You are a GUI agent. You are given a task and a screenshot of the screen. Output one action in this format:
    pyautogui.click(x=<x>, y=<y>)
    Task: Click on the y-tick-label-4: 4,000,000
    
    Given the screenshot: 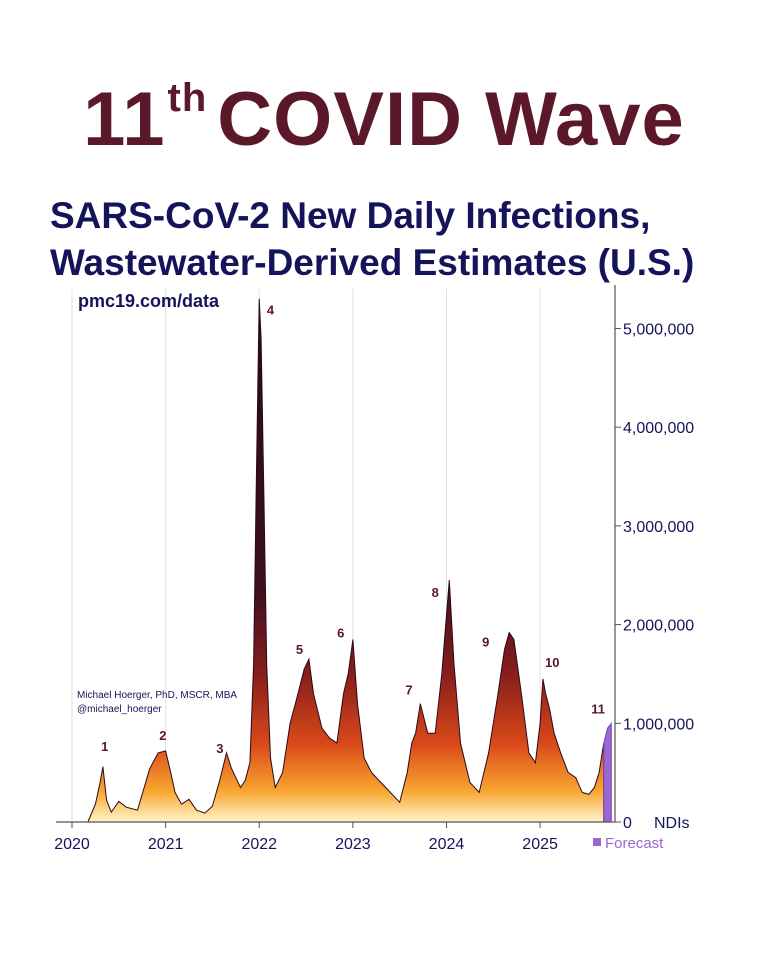 What is the action you would take?
    pyautogui.click(x=658, y=428)
    